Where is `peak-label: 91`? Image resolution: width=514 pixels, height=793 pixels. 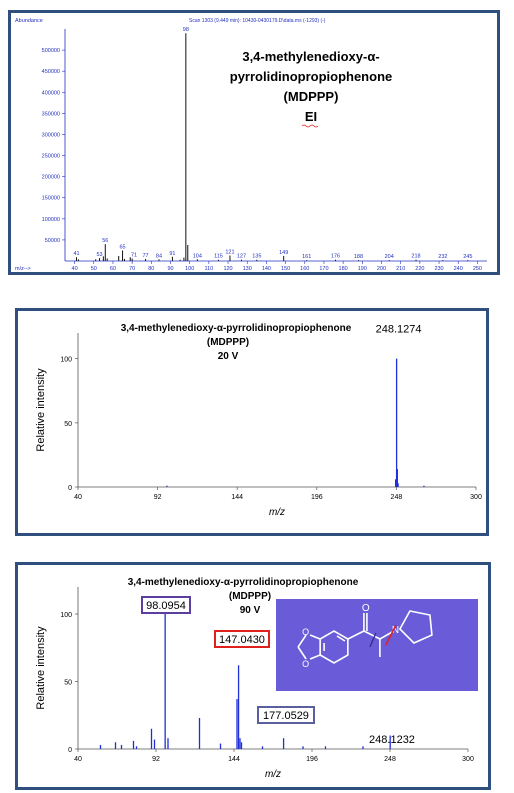 peak-label: 91 is located at coordinates (172, 254).